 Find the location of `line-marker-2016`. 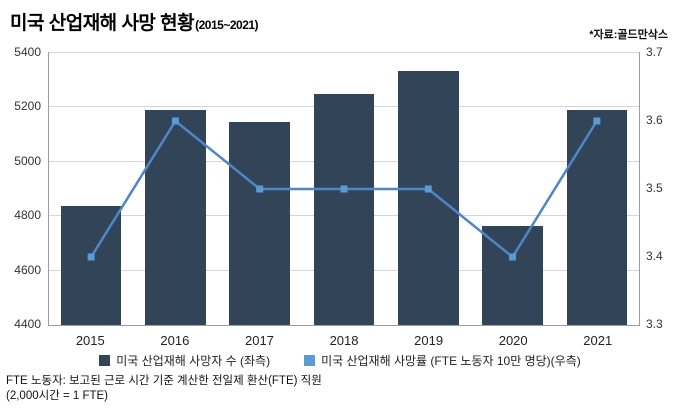

line-marker-2016 is located at coordinates (175, 121).